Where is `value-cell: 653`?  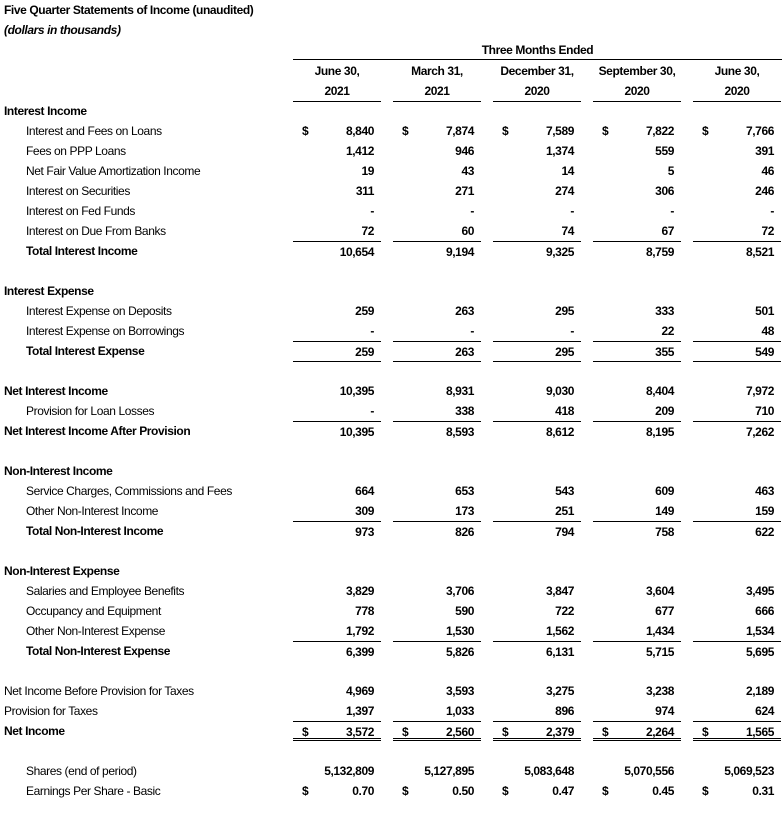 value-cell: 653 is located at coordinates (437, 491).